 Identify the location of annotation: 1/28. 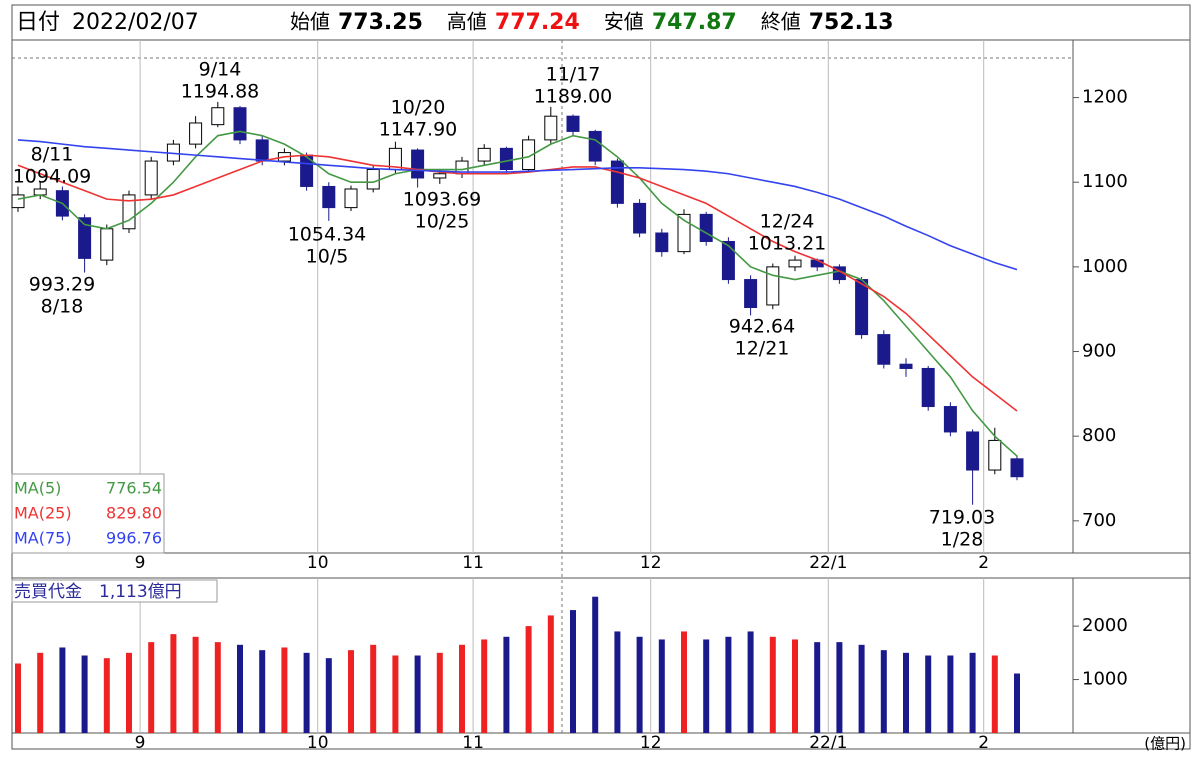
(962, 540).